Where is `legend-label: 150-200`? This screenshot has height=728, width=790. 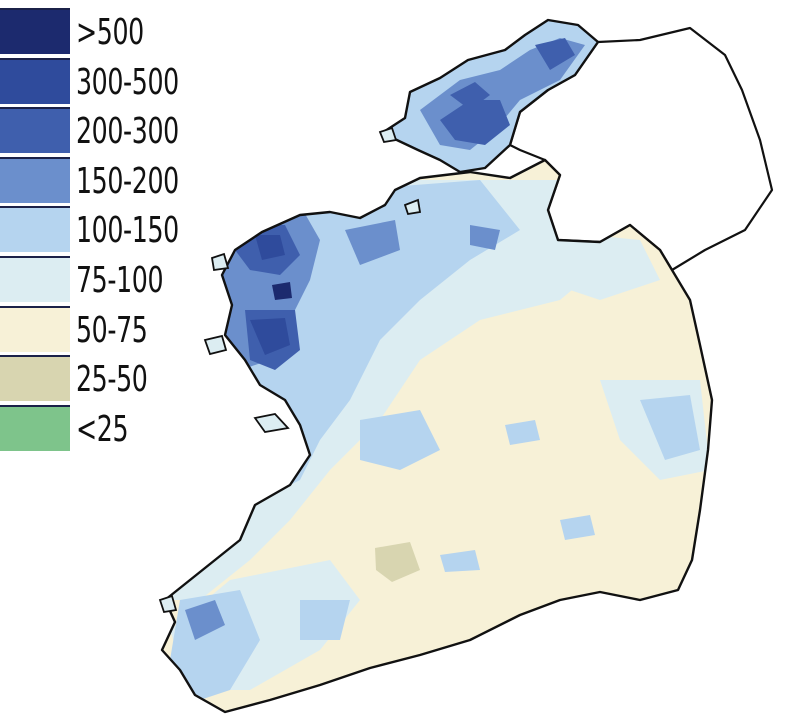 legend-label: 150-200 is located at coordinates (127, 181).